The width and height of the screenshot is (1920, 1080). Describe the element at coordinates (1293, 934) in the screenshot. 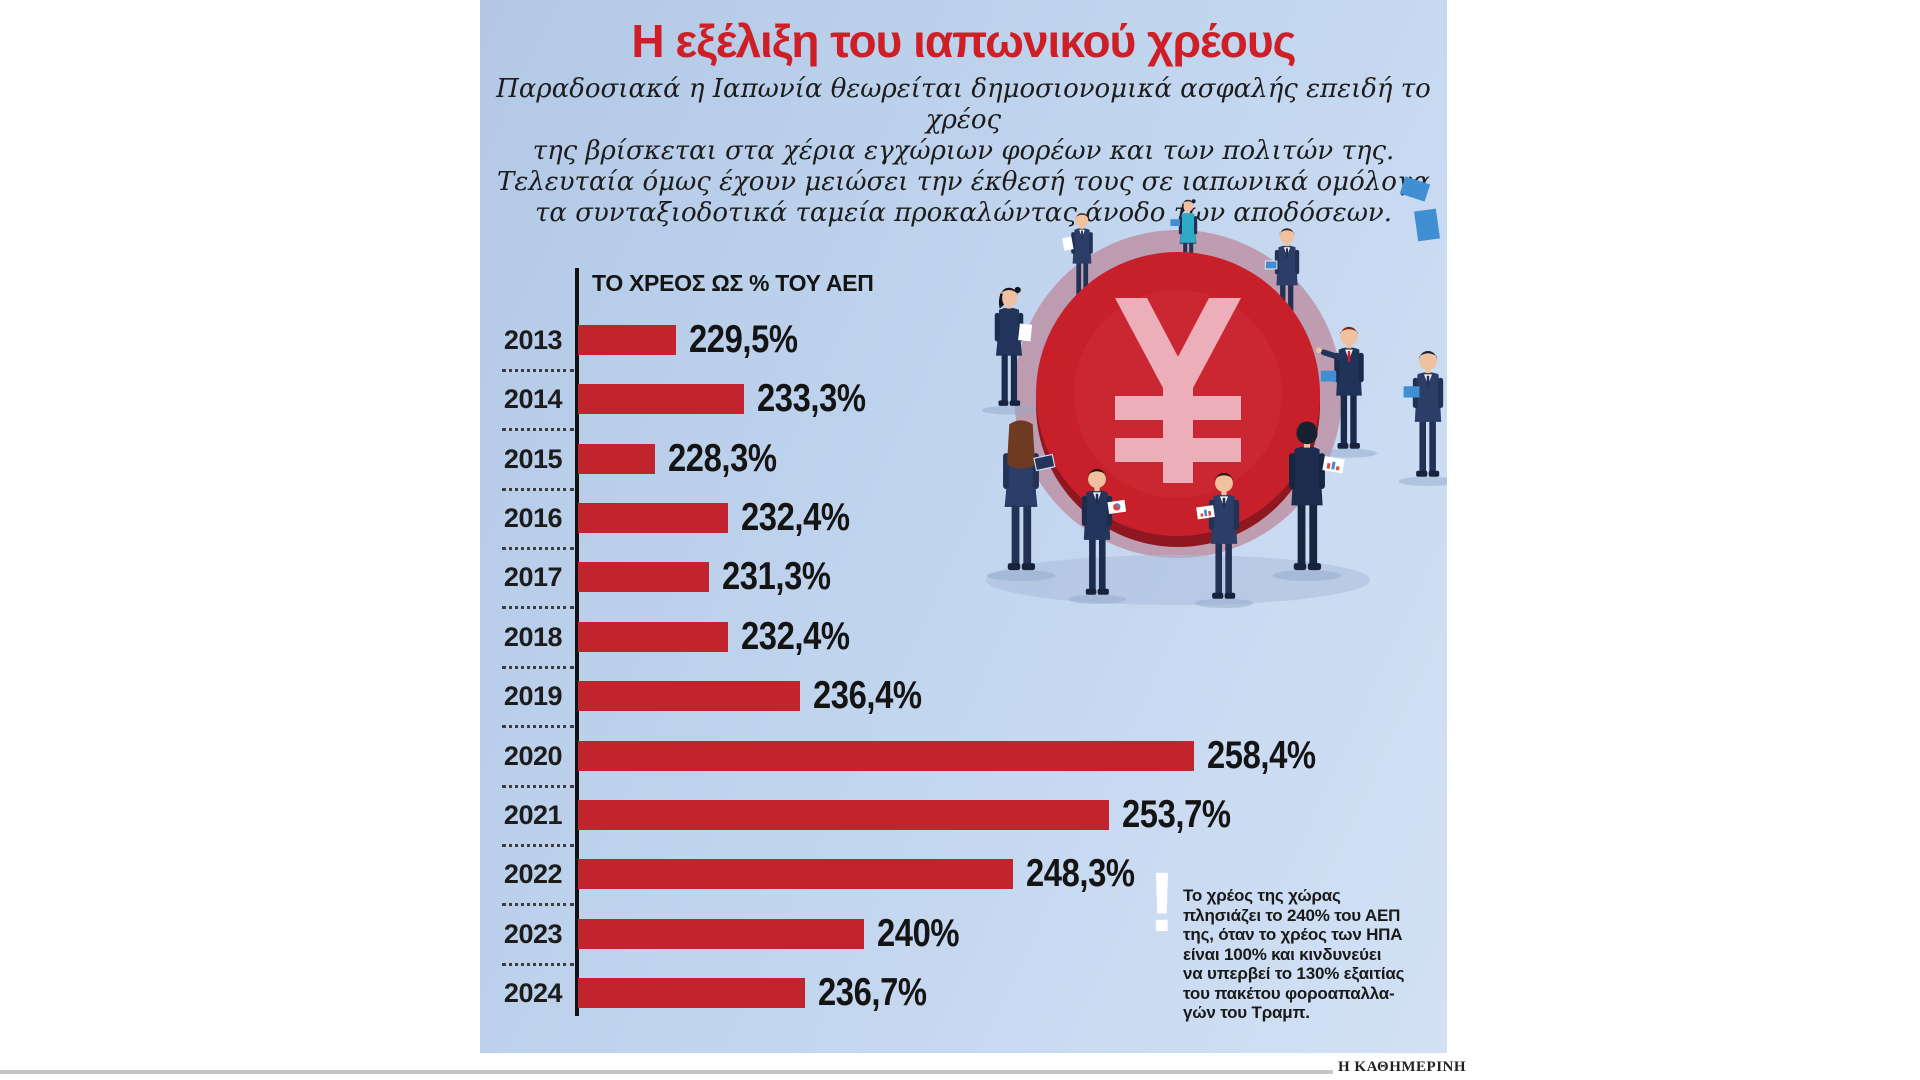

I see `annotation-line: της, όταν το χρέος των ΗΠΑ` at that location.